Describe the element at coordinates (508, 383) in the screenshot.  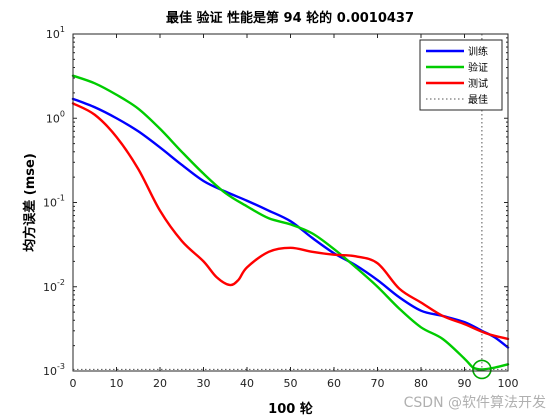
I see `x-tick-label: 100` at that location.